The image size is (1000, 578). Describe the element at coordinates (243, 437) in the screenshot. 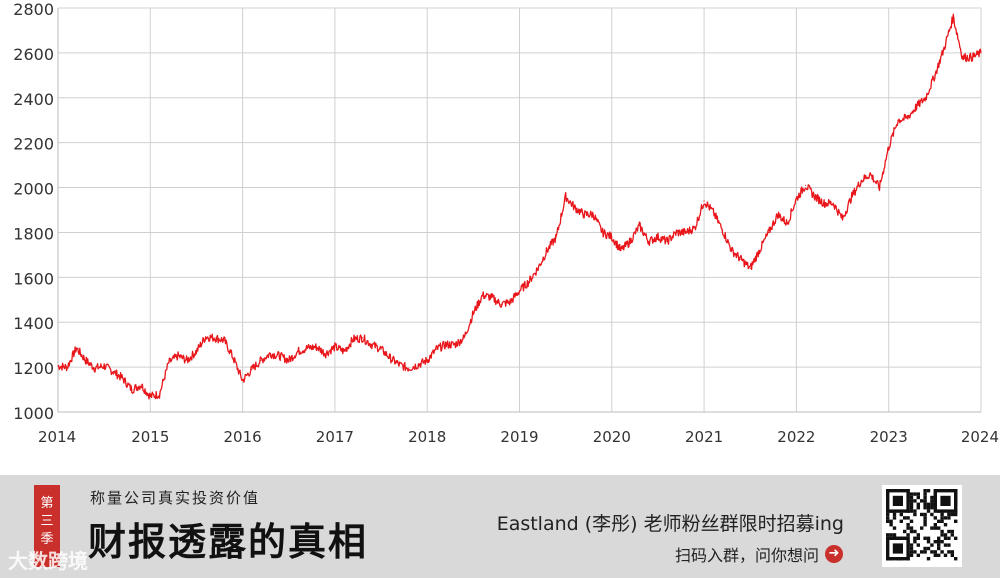

I see `x-tick-label: 2016` at that location.